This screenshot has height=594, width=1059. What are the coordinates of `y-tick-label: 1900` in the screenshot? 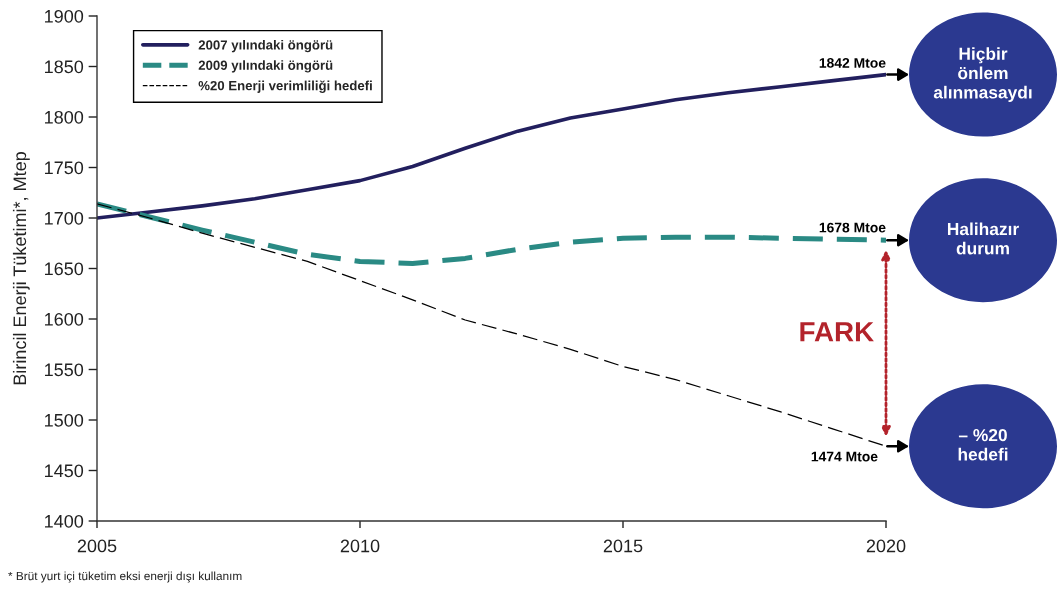 It's located at (64, 16).